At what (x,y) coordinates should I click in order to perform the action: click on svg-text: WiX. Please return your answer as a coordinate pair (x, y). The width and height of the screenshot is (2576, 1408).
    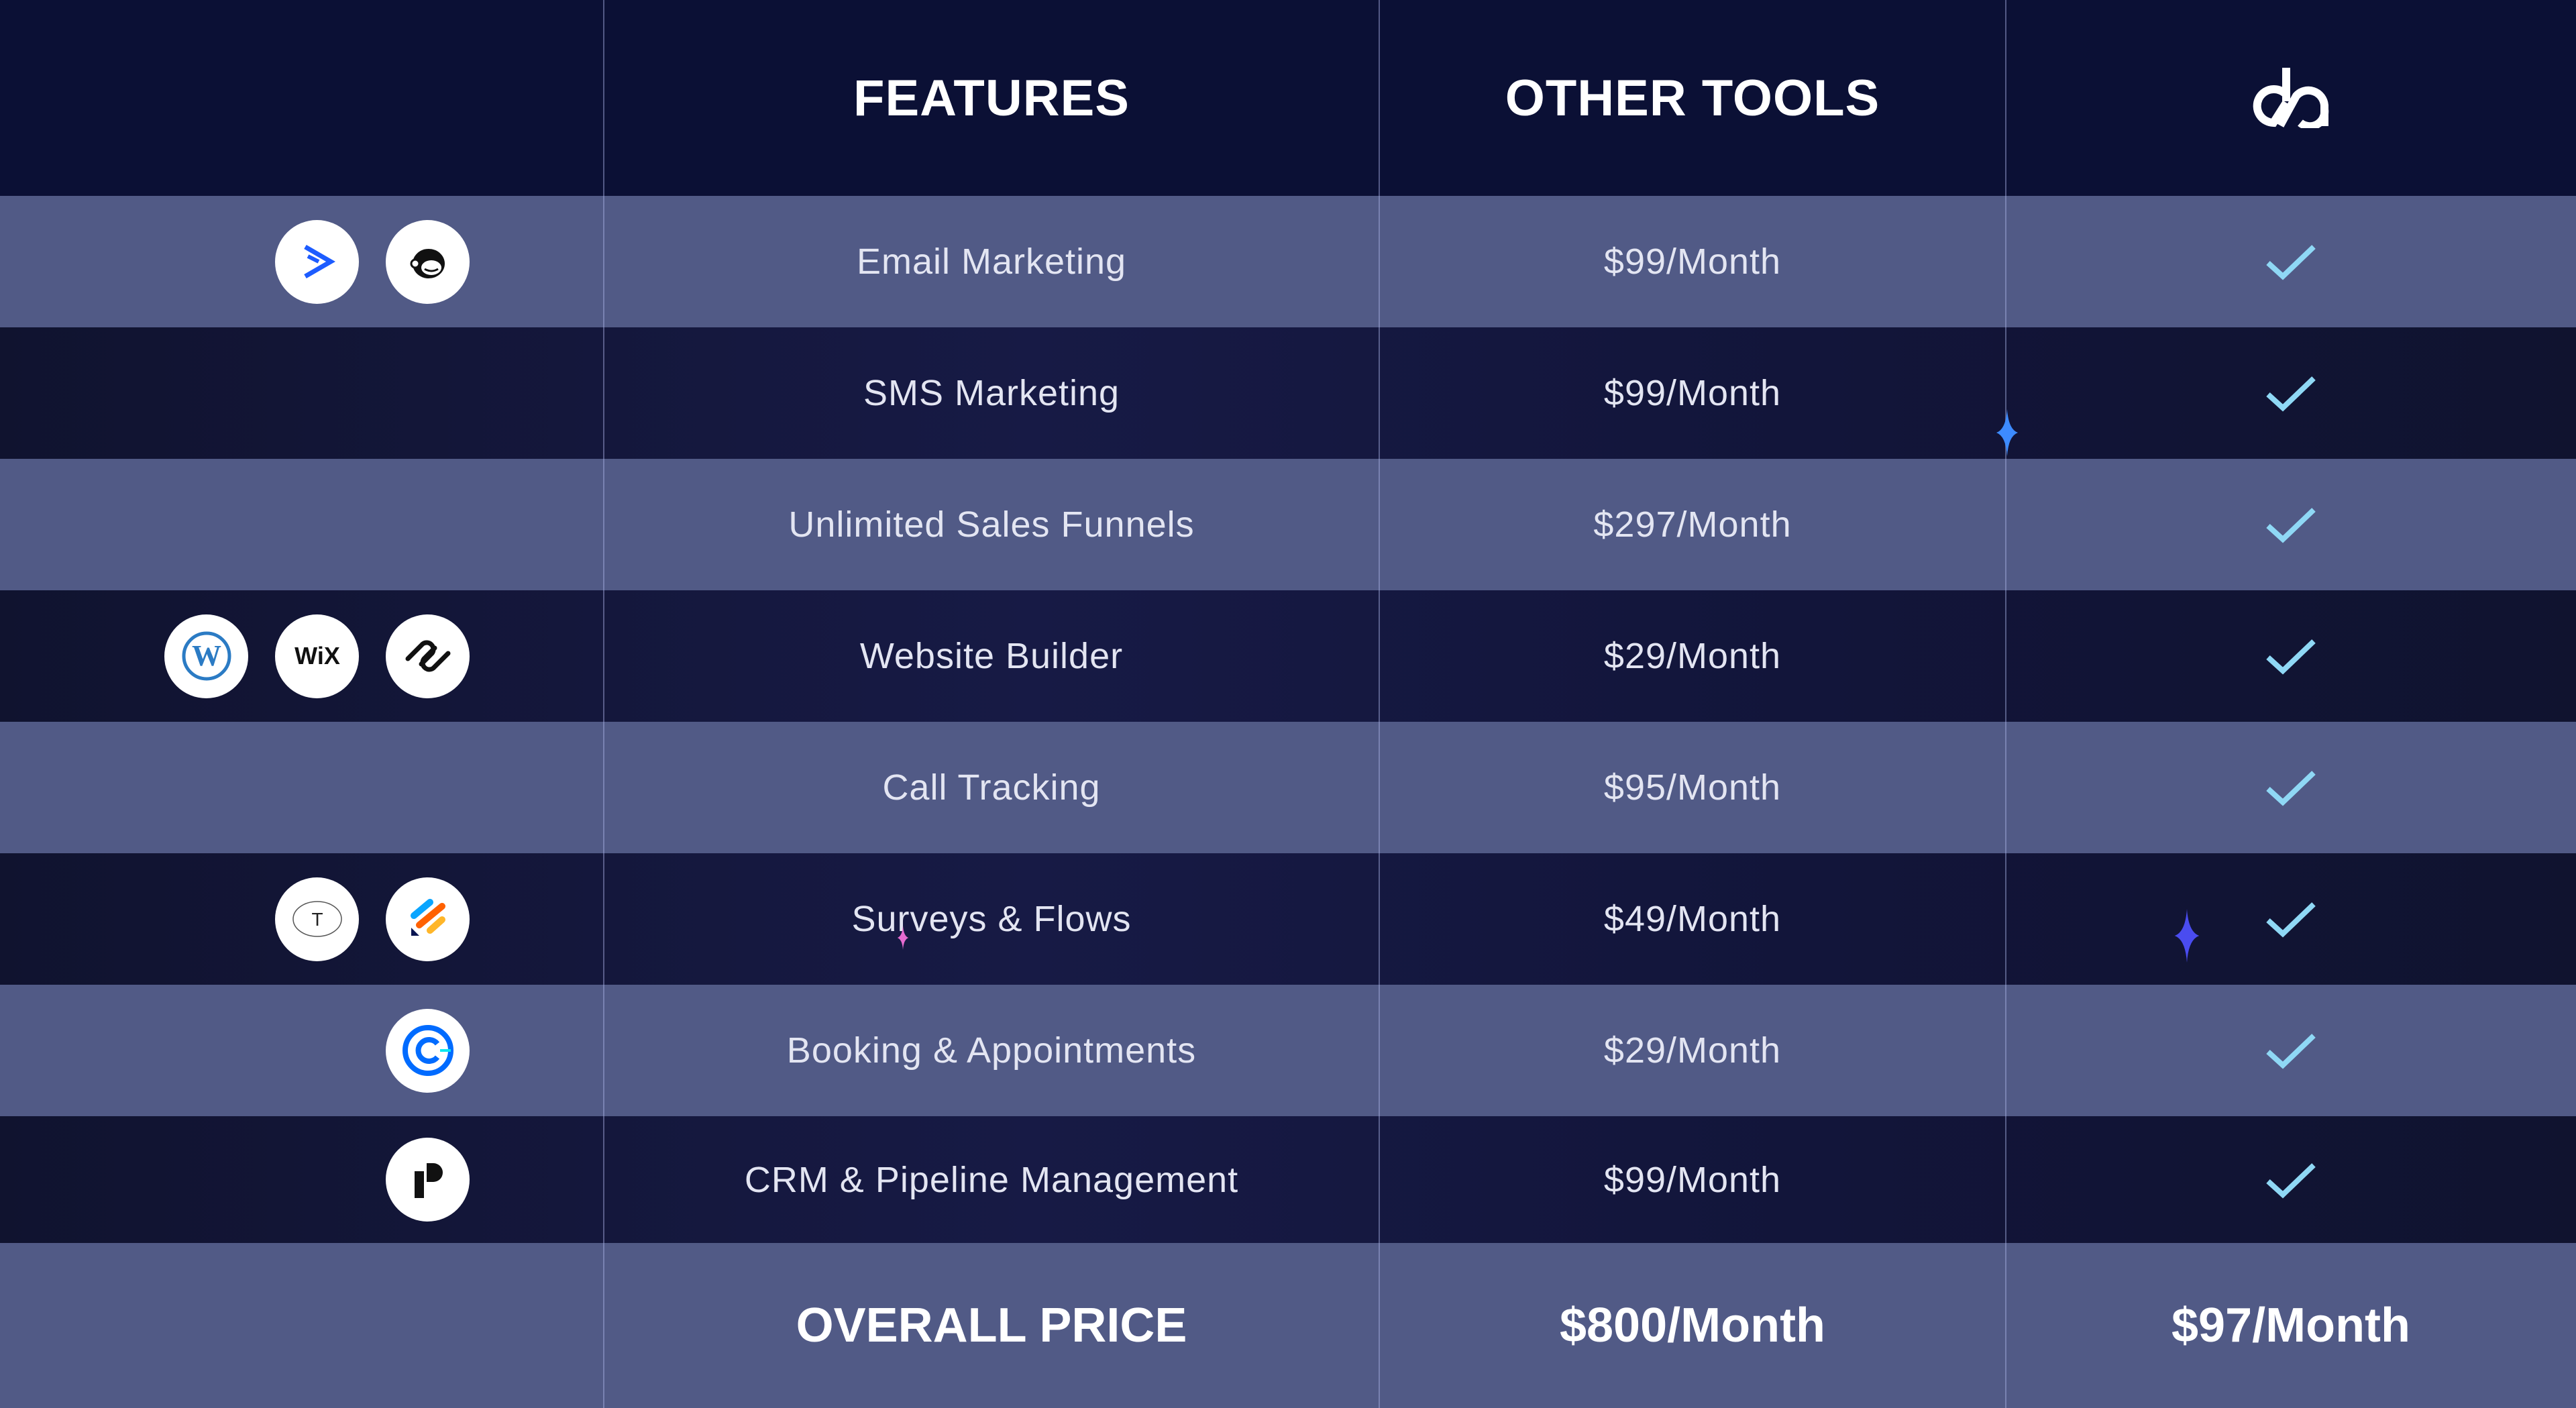
    Looking at the image, I should click on (317, 656).